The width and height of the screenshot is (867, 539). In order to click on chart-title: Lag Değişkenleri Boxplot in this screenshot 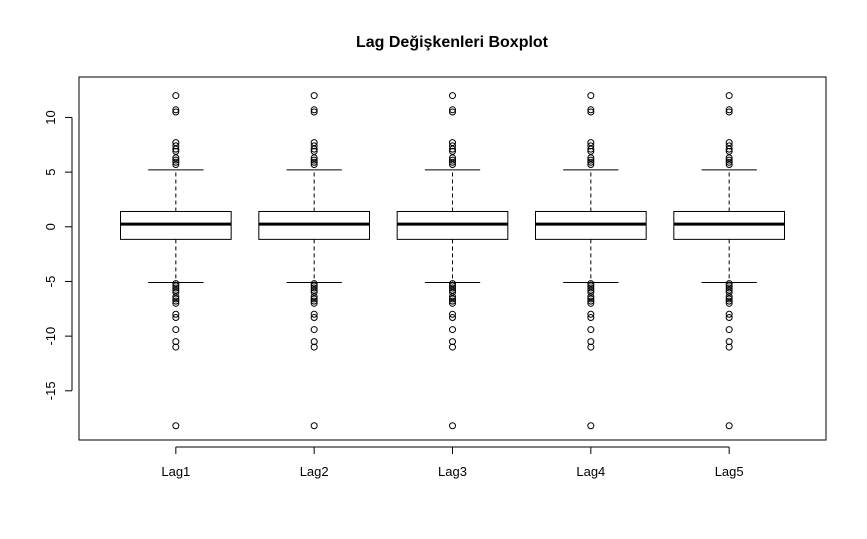, I will do `click(452, 42)`.